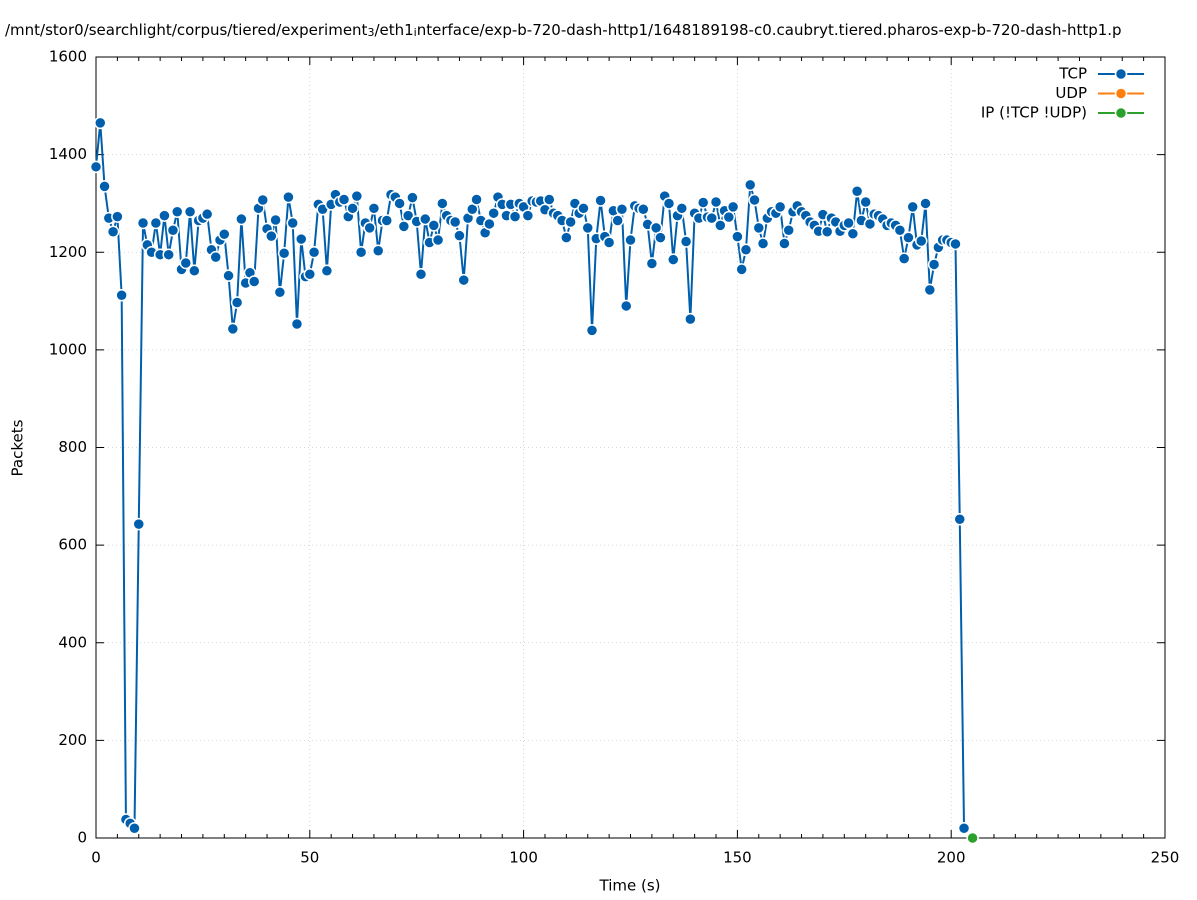 This screenshot has height=900, width=1197. What do you see at coordinates (72, 447) in the screenshot?
I see `y-tick-label: 800` at bounding box center [72, 447].